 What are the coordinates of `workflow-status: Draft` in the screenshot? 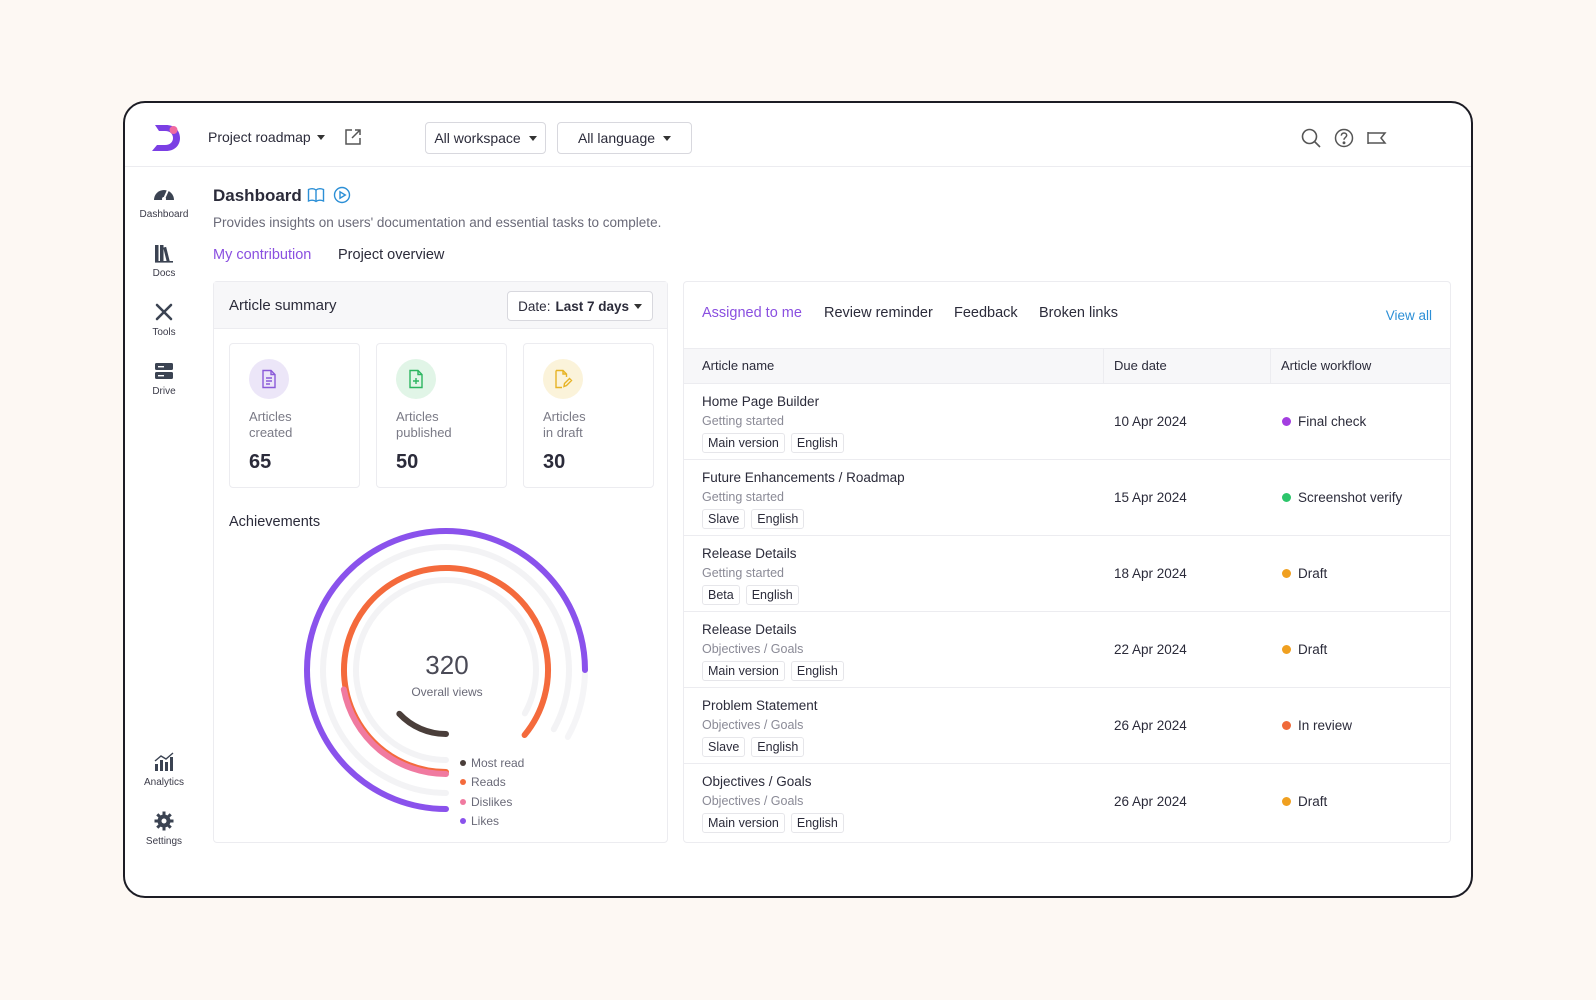 It's located at (1304, 573).